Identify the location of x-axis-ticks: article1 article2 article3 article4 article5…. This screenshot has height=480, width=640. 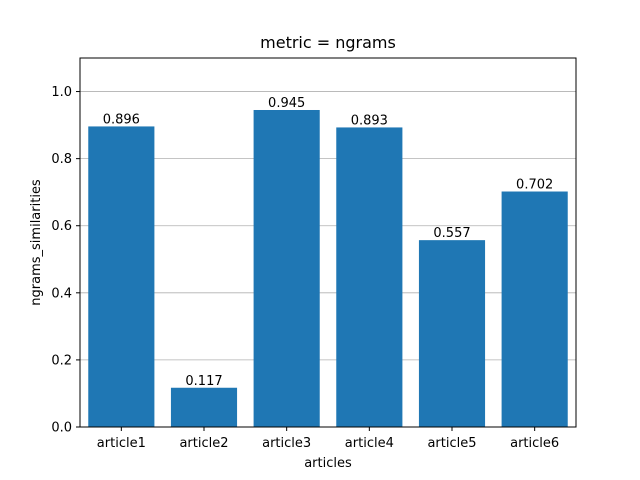
(328, 439).